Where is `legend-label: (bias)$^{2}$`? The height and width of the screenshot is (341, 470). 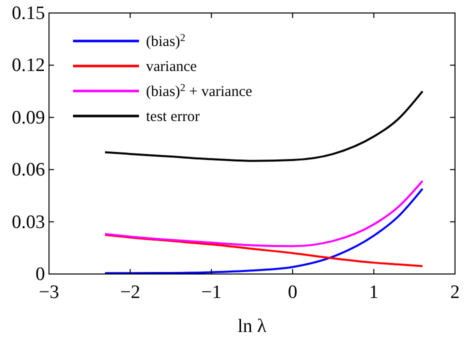
legend-label: (bias)$^{2}$ is located at coordinates (166, 41).